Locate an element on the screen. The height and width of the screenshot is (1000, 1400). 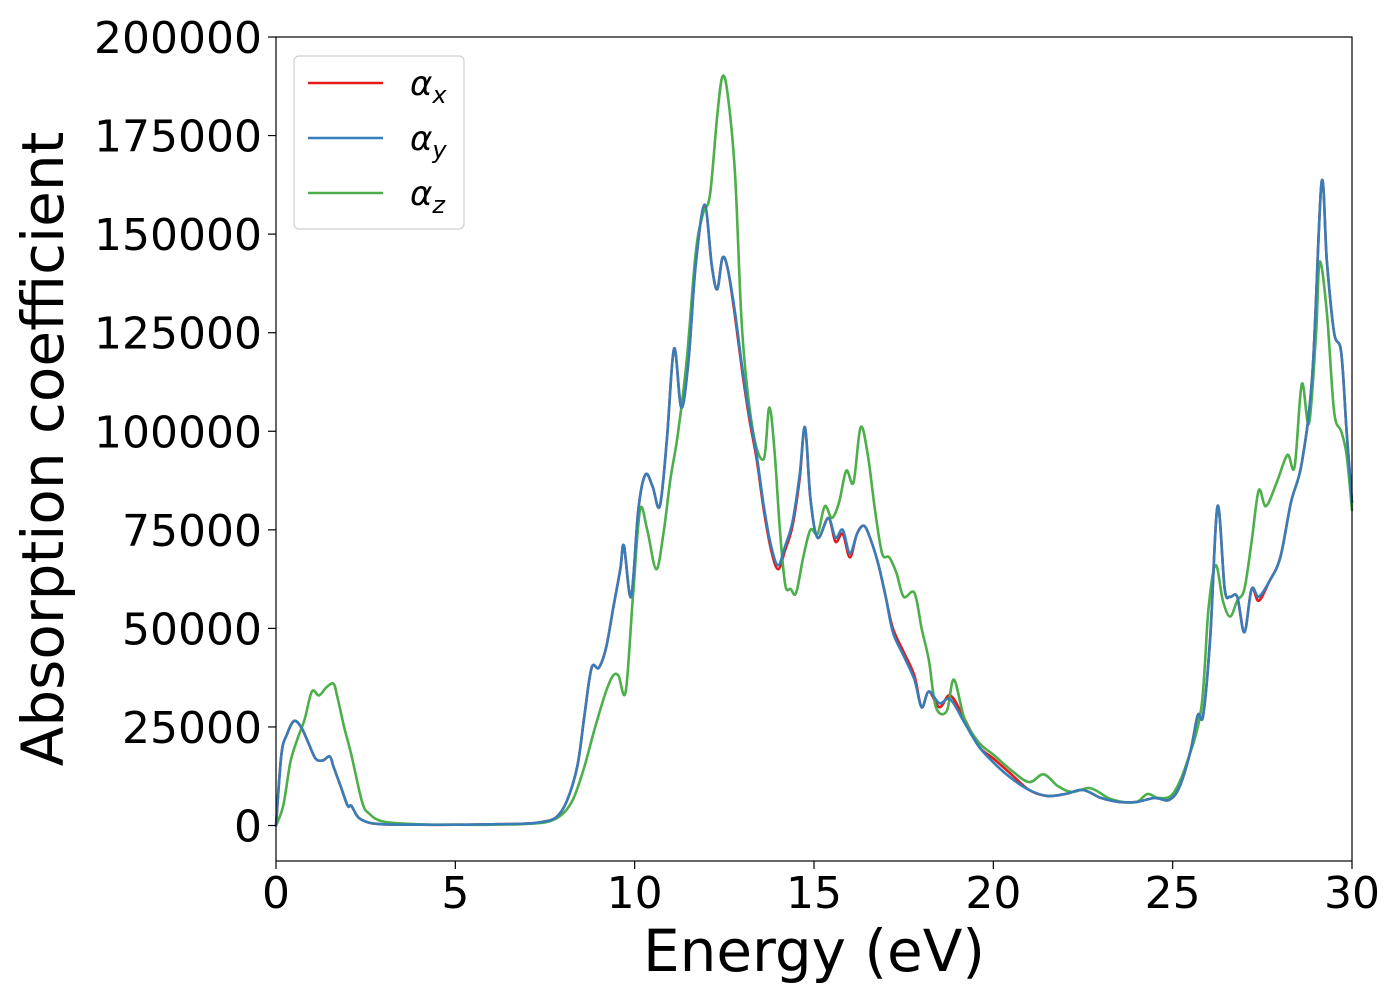
legend-label-alpha-y: αy is located at coordinates (428, 141).